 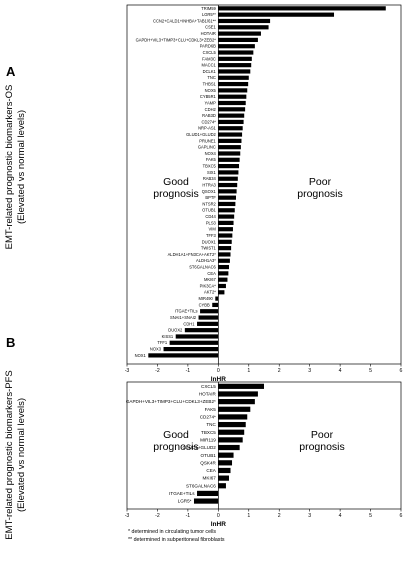 I want to click on chart-a-category-label: MACC1, so click(x=208, y=65).